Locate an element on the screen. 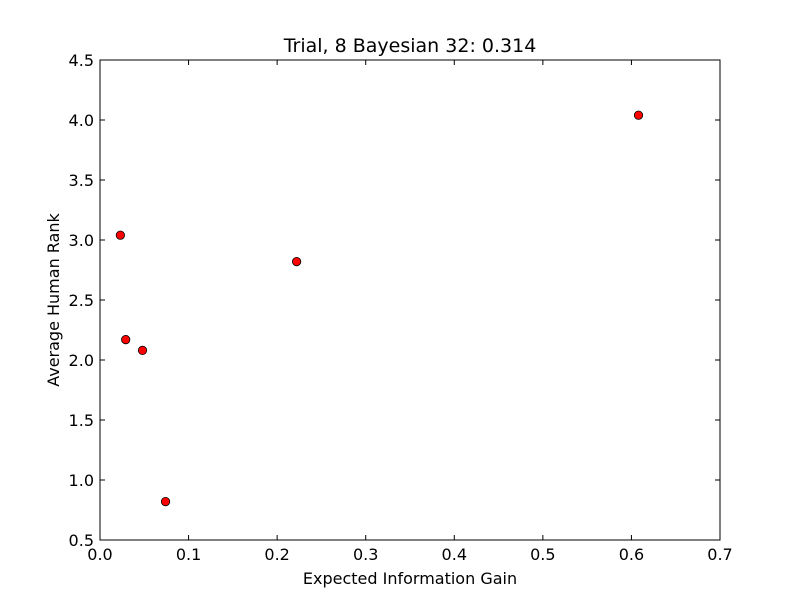 The width and height of the screenshot is (800, 600). y-tick-label: 2.0 is located at coordinates (81, 360).